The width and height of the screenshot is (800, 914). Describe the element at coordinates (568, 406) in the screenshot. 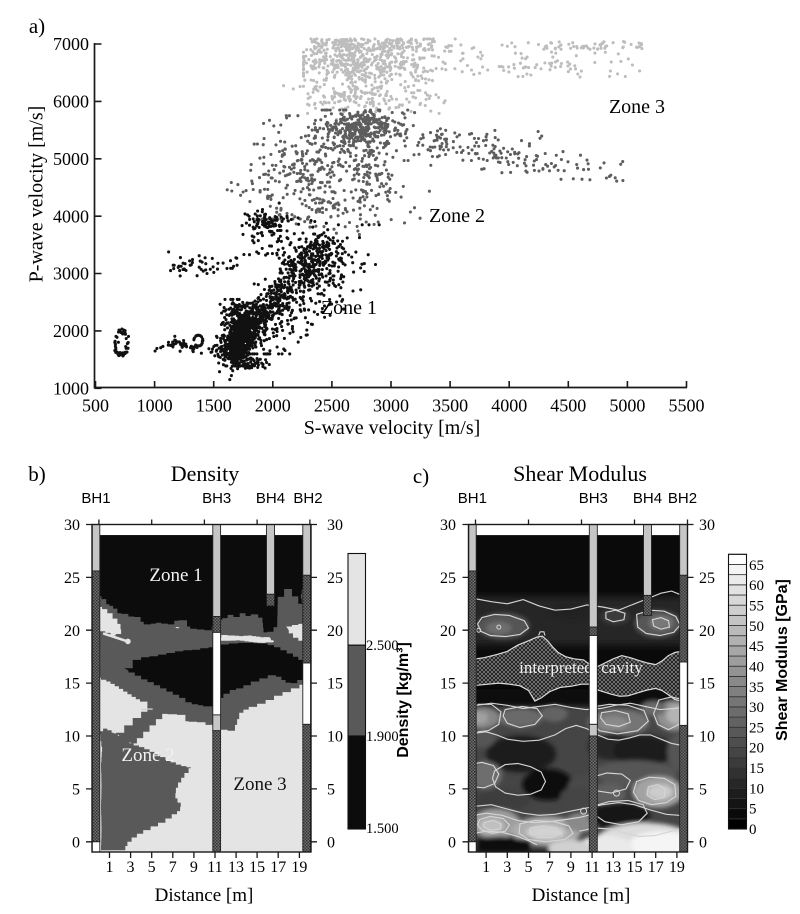

I see `svg-text: 4500` at that location.